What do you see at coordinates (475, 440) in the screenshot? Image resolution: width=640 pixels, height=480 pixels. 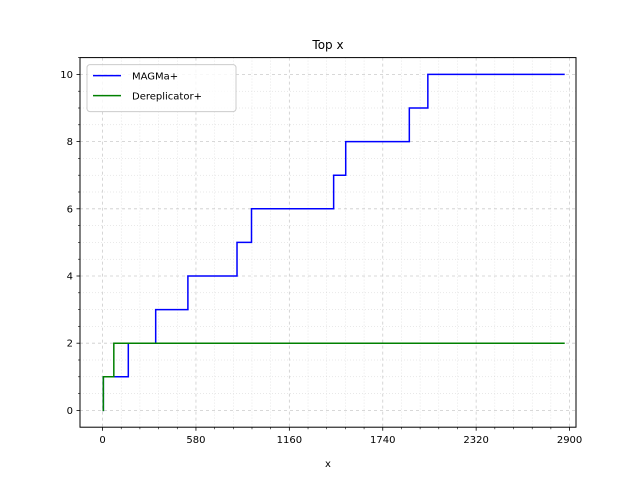 I see `x-tick-label: 2320` at bounding box center [475, 440].